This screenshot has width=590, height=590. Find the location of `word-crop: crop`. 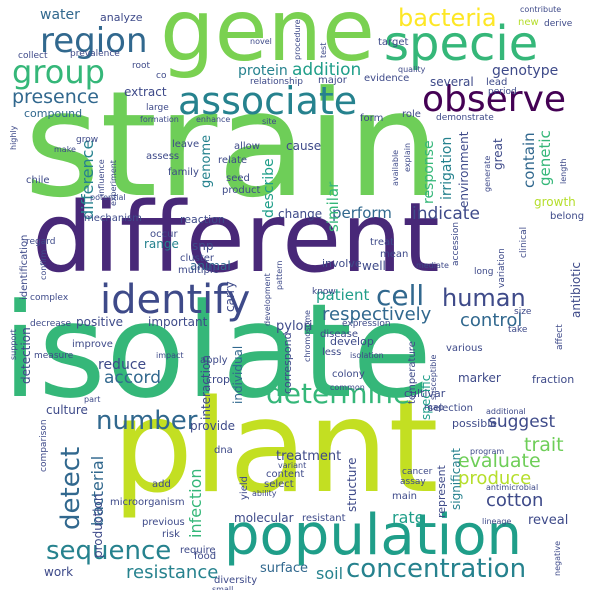

word-crop: crop is located at coordinates (218, 379).